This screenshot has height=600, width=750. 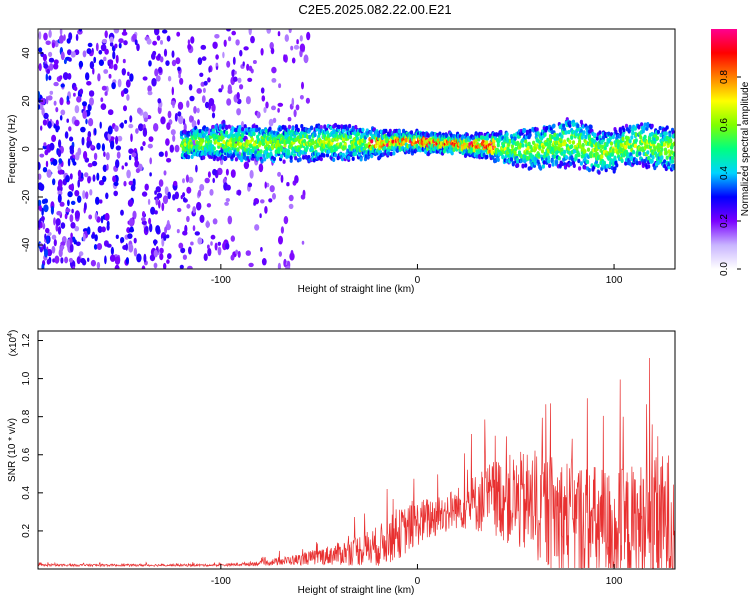 What do you see at coordinates (724, 221) in the screenshot?
I see `colorbar-tick-label: 0.2` at bounding box center [724, 221].